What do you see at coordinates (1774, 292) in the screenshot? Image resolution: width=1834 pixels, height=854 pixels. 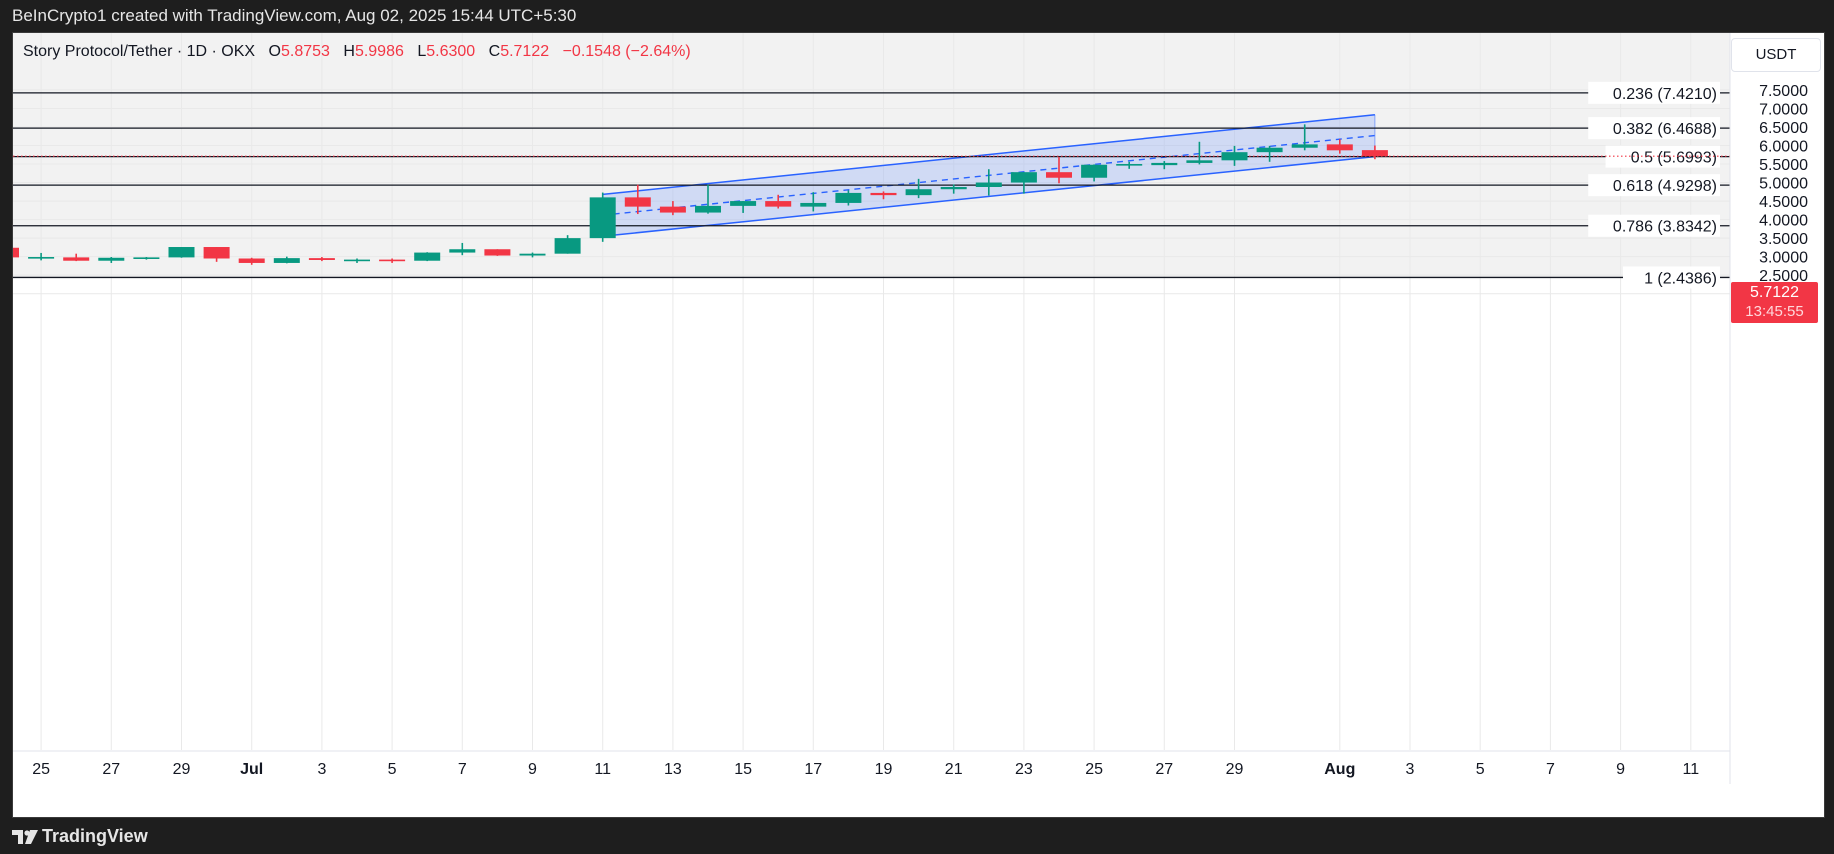 I see `current-price-value: 5.7122` at bounding box center [1774, 292].